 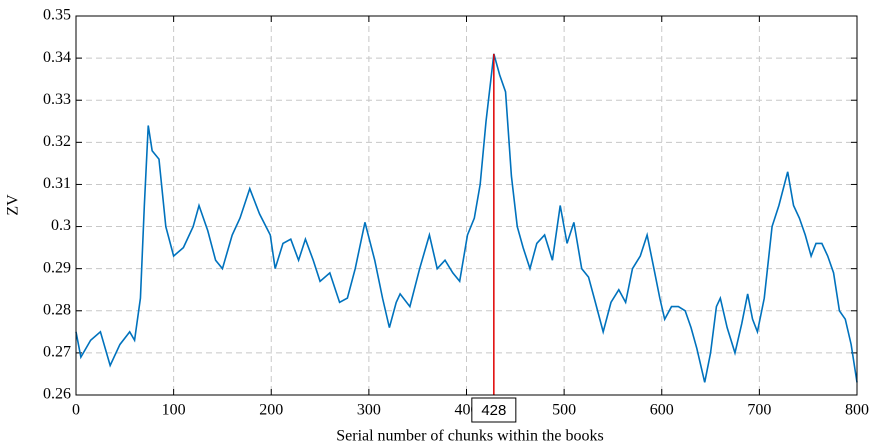 I want to click on y-tick-label: 0.26, so click(x=57, y=394).